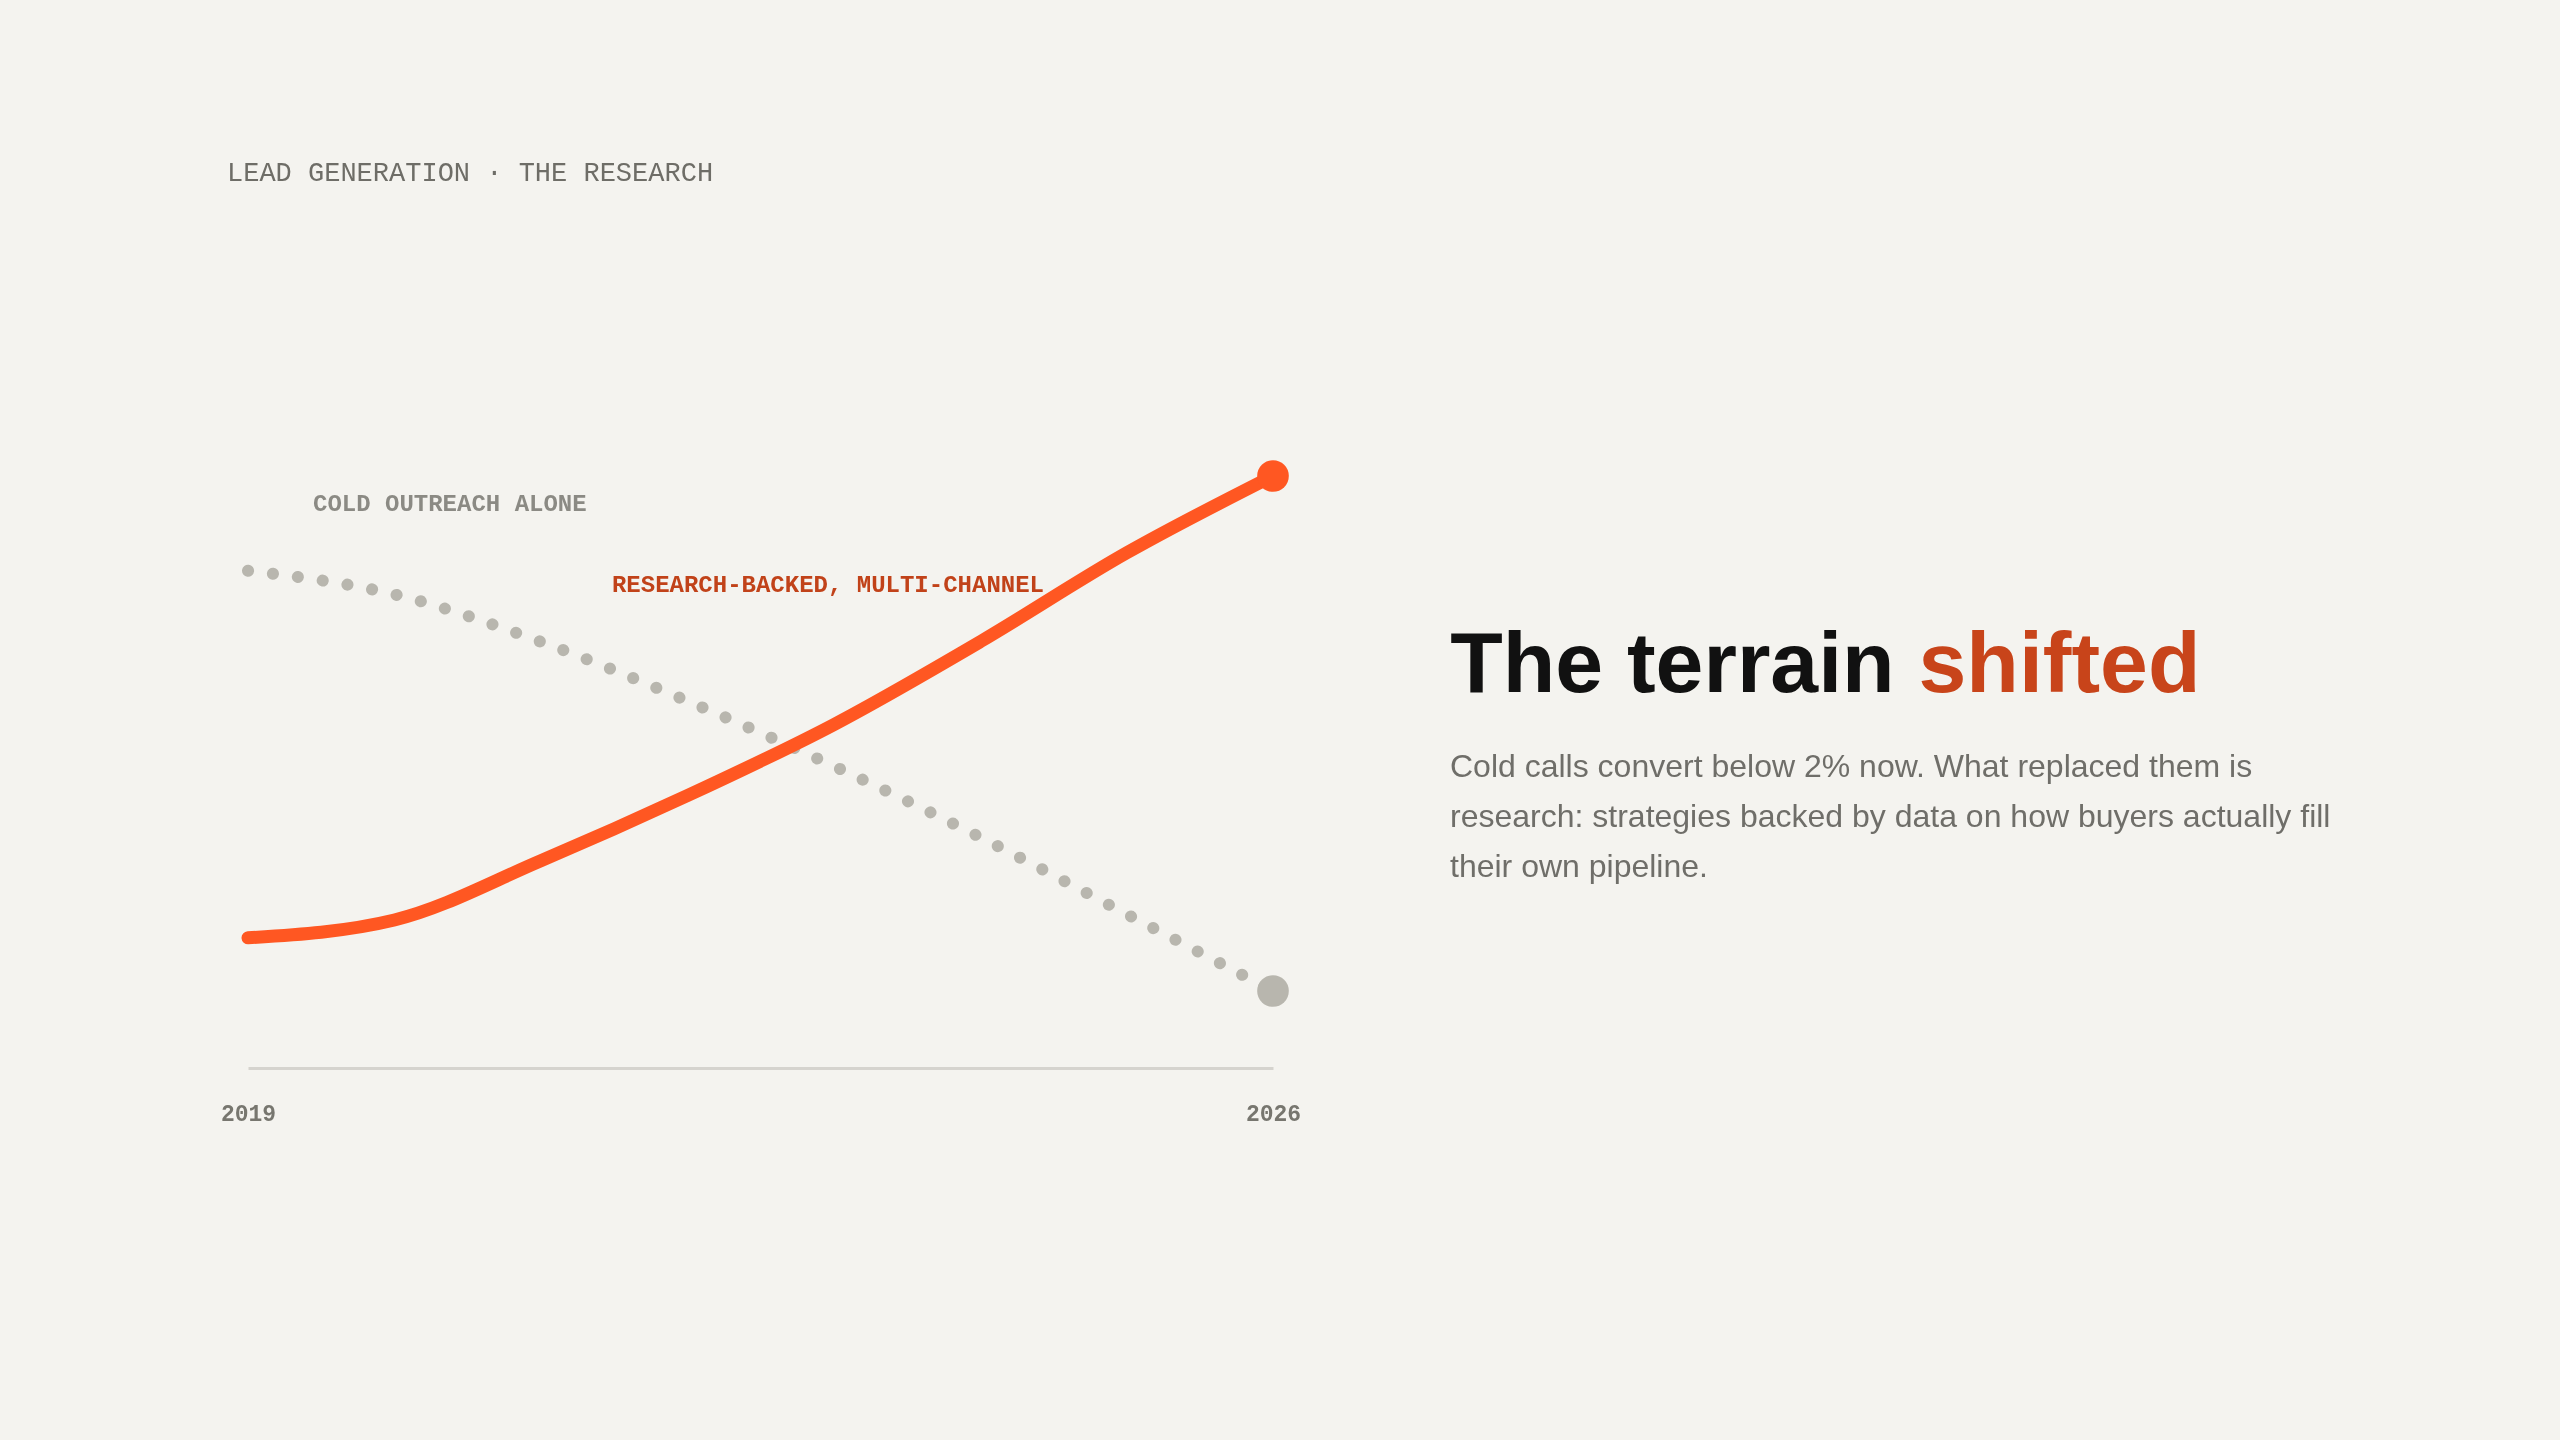  What do you see at coordinates (1825, 662) in the screenshot?
I see `text: The terrain shifted` at bounding box center [1825, 662].